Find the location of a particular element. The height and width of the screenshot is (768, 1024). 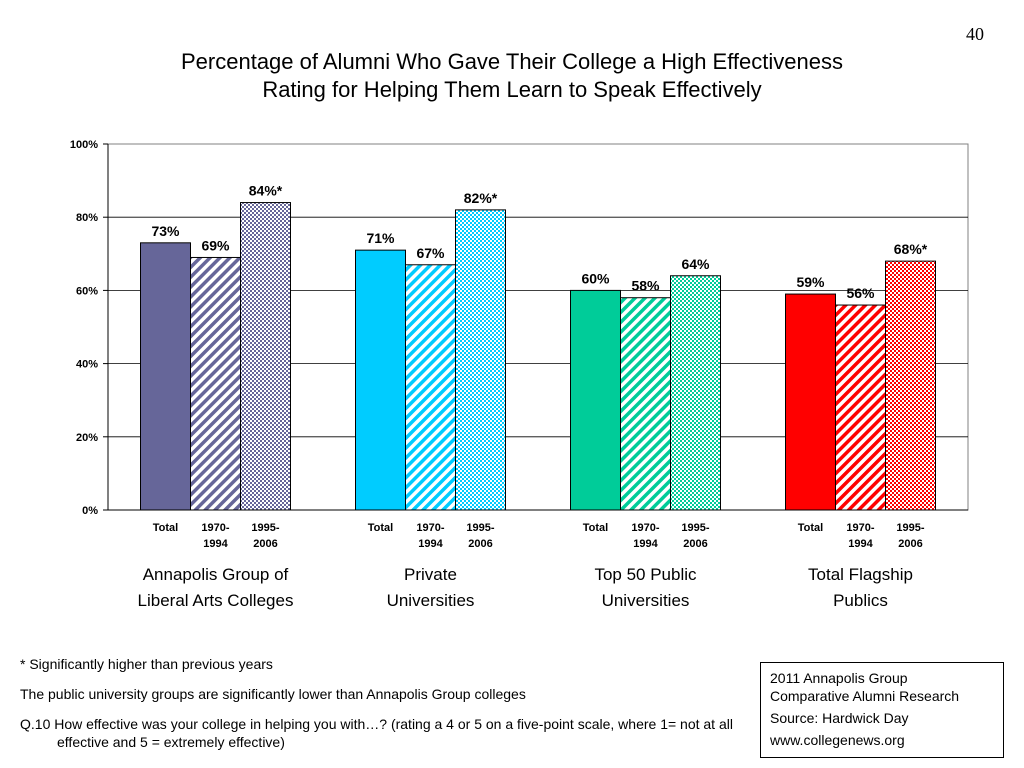

y-tick-label: 0% is located at coordinates (90, 511).